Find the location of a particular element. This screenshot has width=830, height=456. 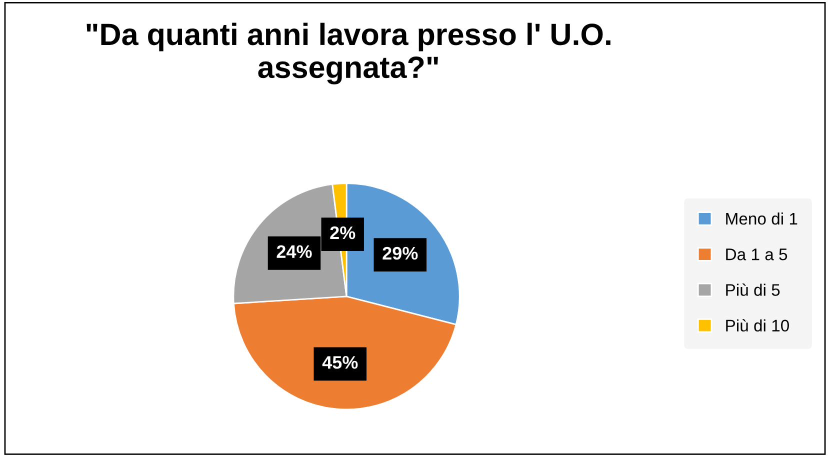

legend-label: Più di 5 is located at coordinates (753, 289).